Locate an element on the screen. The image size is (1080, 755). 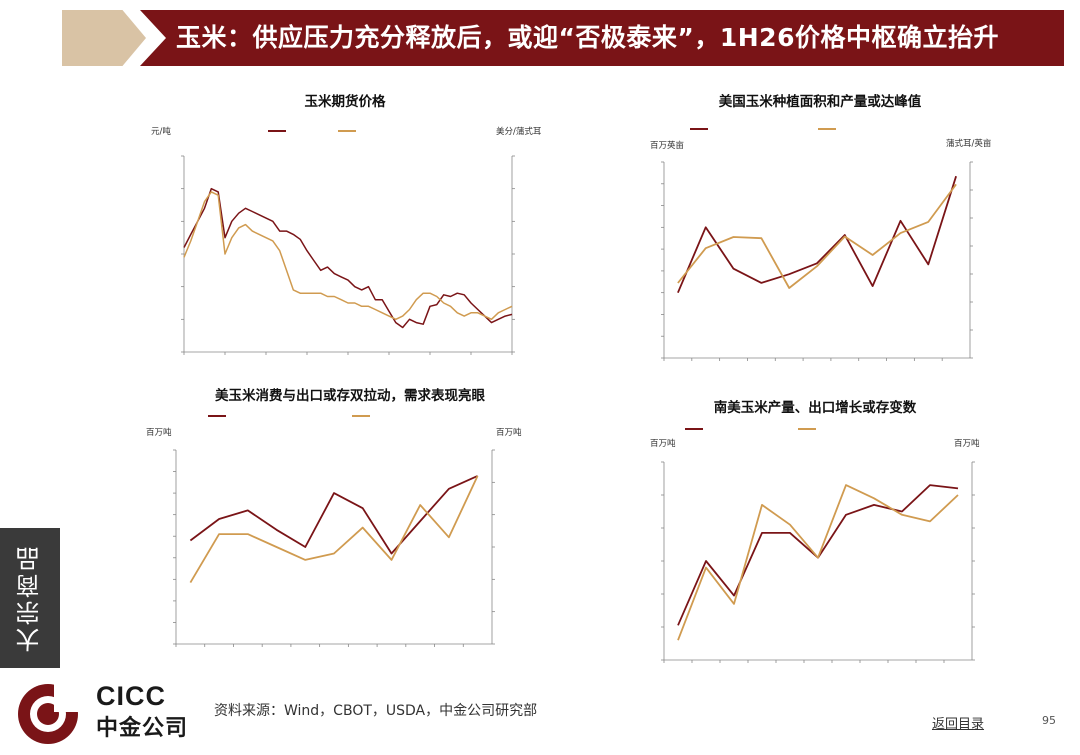
chart-south-america: 南美玉米产量、出口增长或存变数 百万吨 百万吨 is located at coordinates (815, 531).